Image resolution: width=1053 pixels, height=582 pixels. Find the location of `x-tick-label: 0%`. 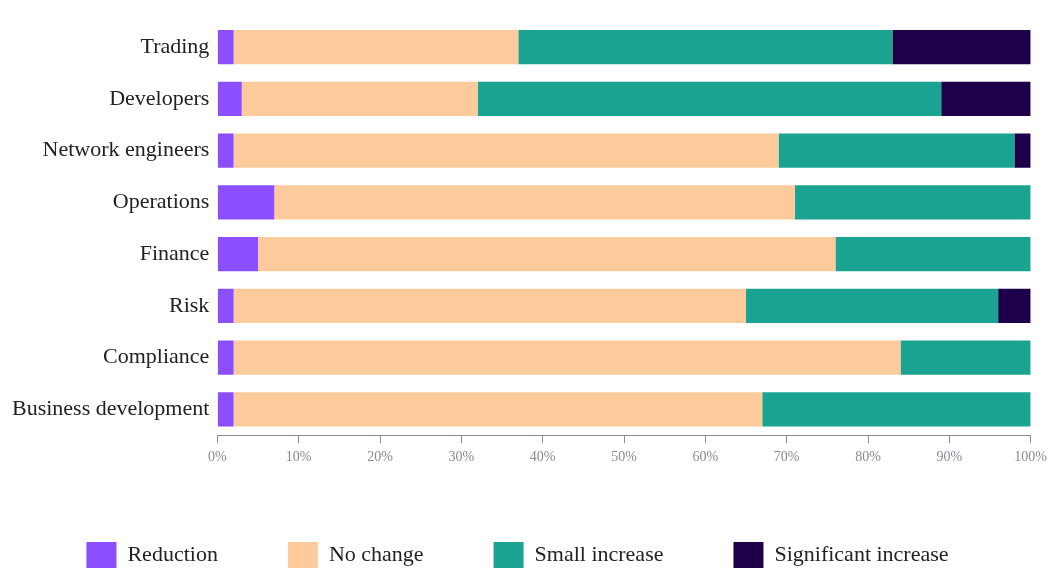

x-tick-label: 0% is located at coordinates (218, 457).